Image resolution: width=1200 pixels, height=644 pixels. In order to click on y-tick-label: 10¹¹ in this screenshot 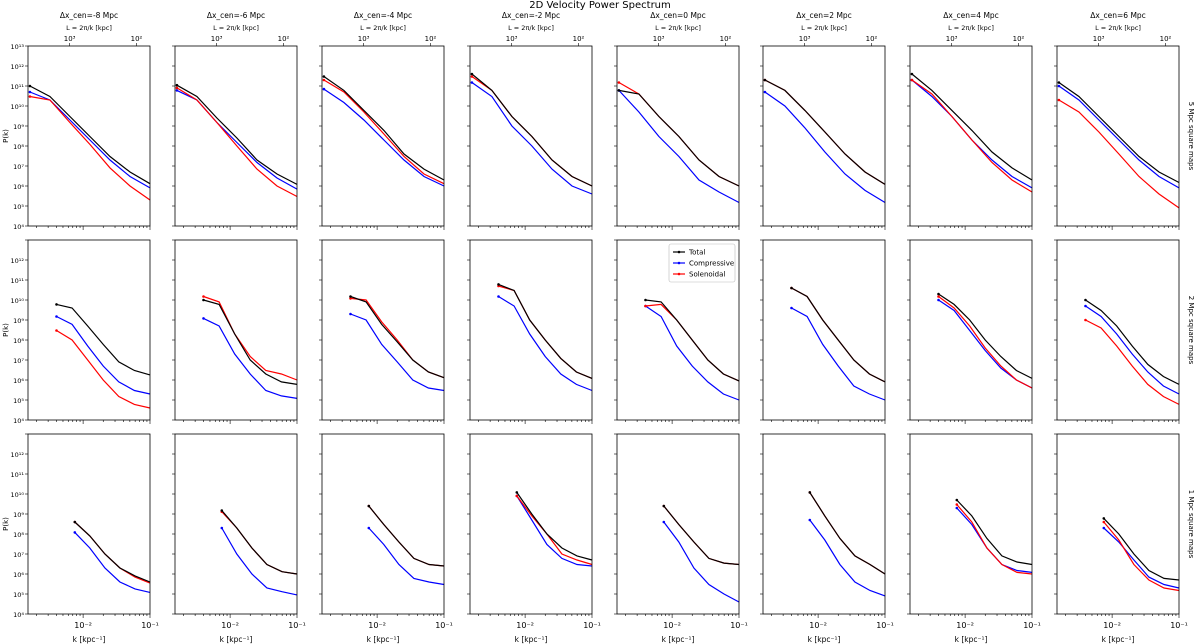, I will do `click(18, 87)`.